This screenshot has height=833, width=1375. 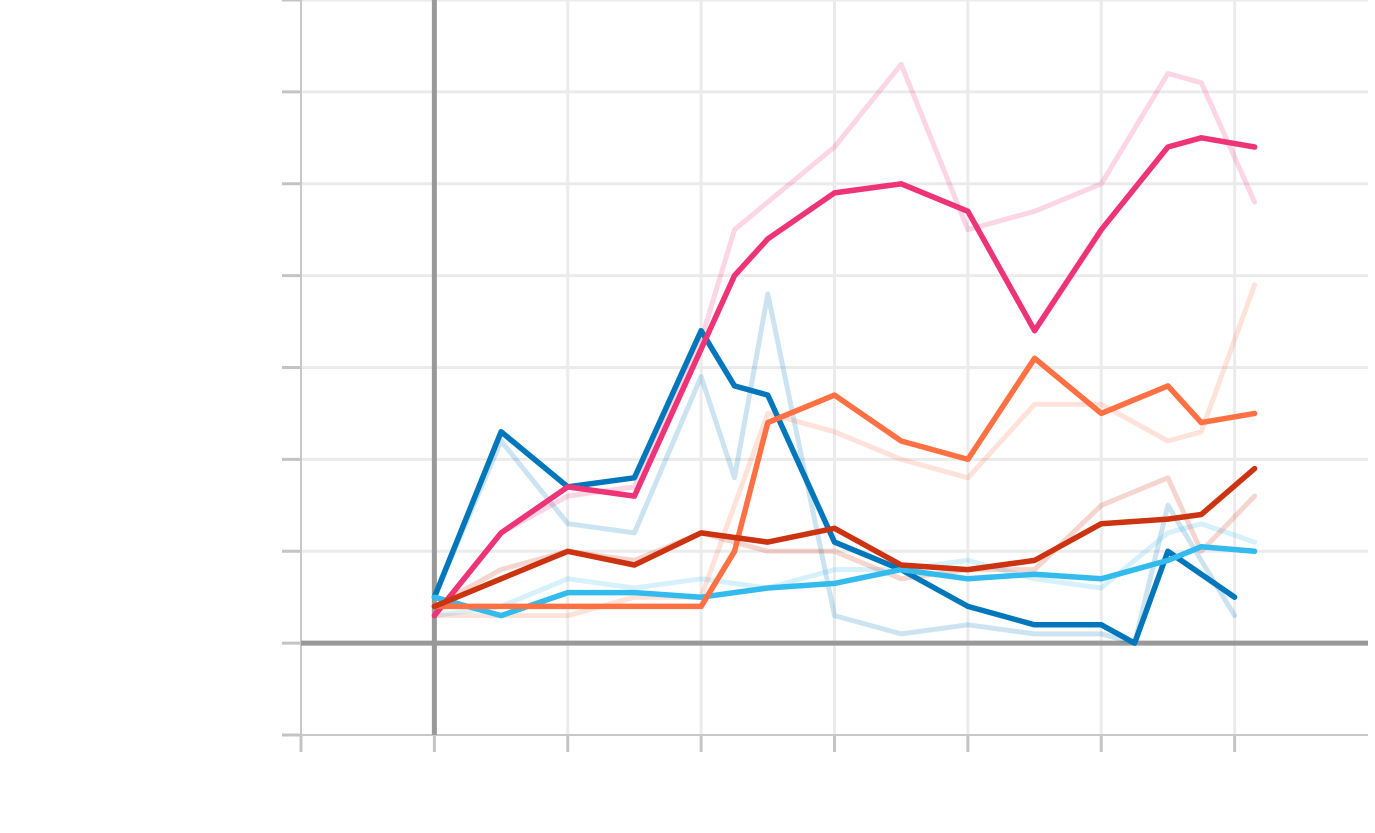 I want to click on series-4-smoothed-line, so click(x=844, y=537).